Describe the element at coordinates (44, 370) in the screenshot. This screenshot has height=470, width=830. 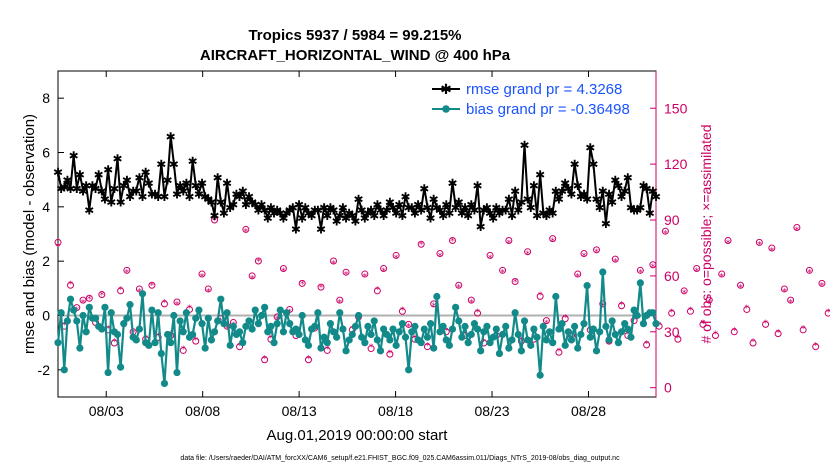
I see `y-tick-label: -2` at that location.